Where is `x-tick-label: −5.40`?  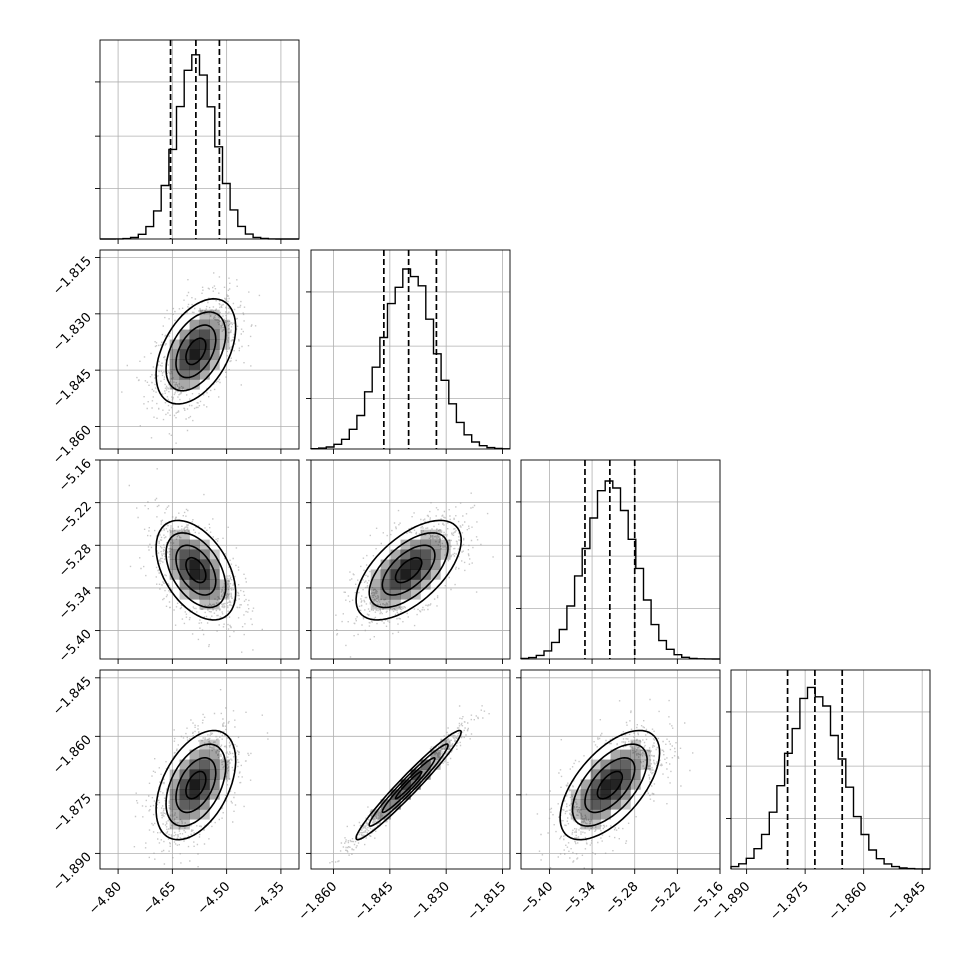
x-tick-label: −5.40 is located at coordinates (536, 898).